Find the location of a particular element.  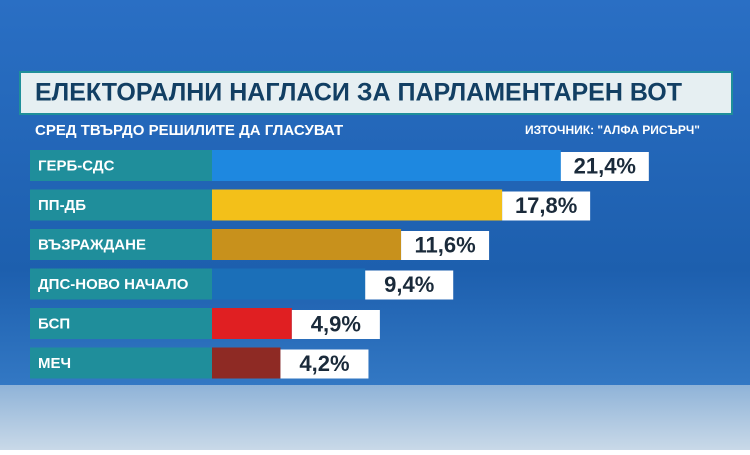

value-label: 4,9% is located at coordinates (336, 323).